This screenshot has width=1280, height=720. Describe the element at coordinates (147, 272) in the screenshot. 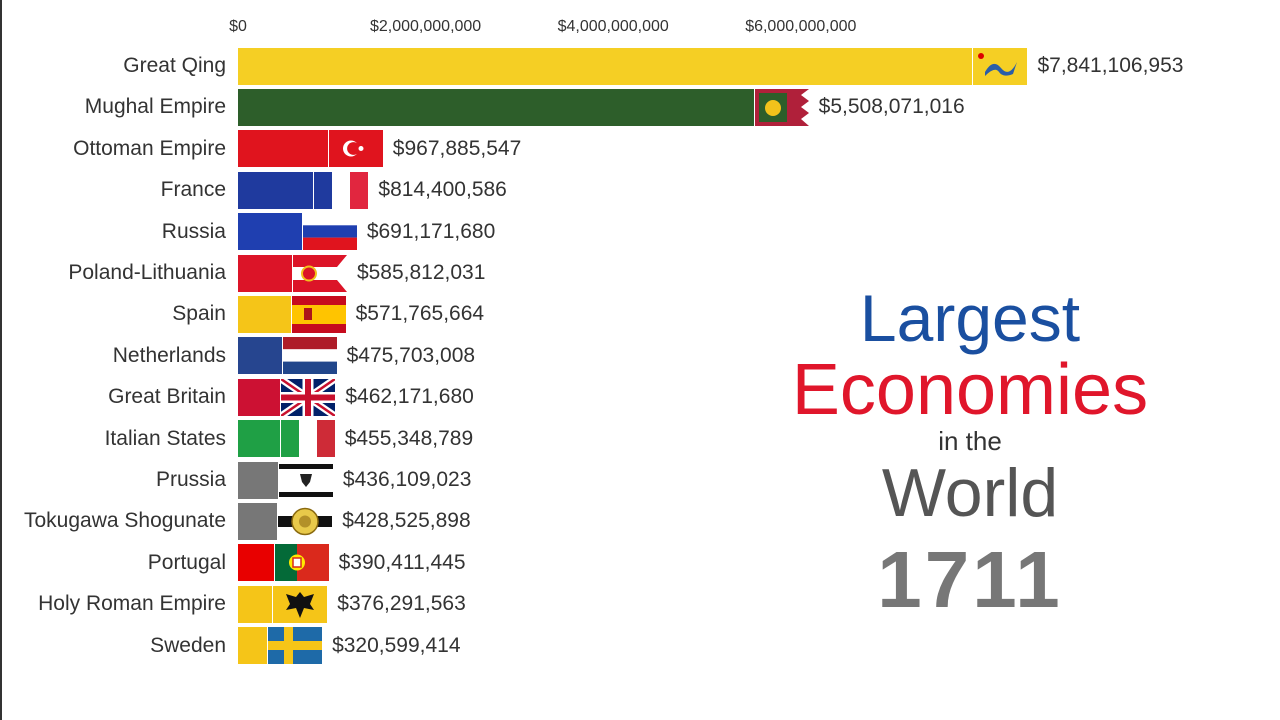

I see `category-label: Poland-Lithuania` at that location.